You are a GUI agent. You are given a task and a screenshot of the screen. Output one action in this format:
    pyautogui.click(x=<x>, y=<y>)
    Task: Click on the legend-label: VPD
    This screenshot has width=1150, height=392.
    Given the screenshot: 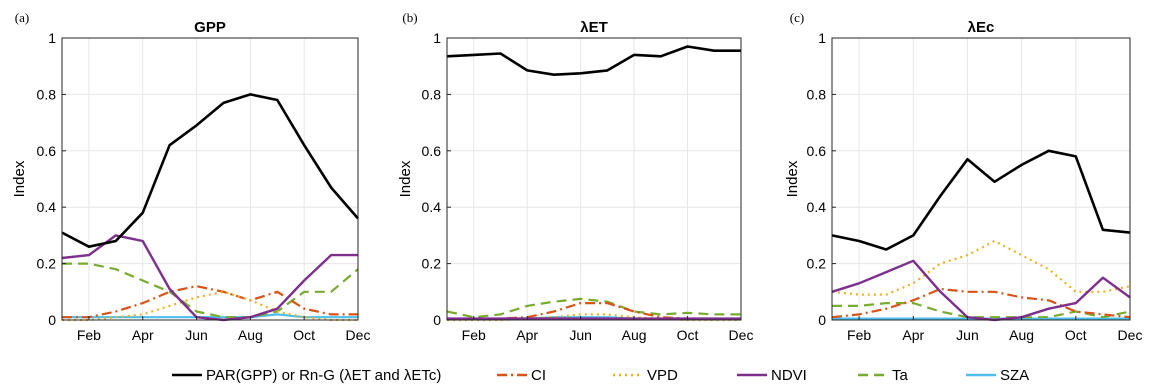 What is the action you would take?
    pyautogui.click(x=662, y=375)
    